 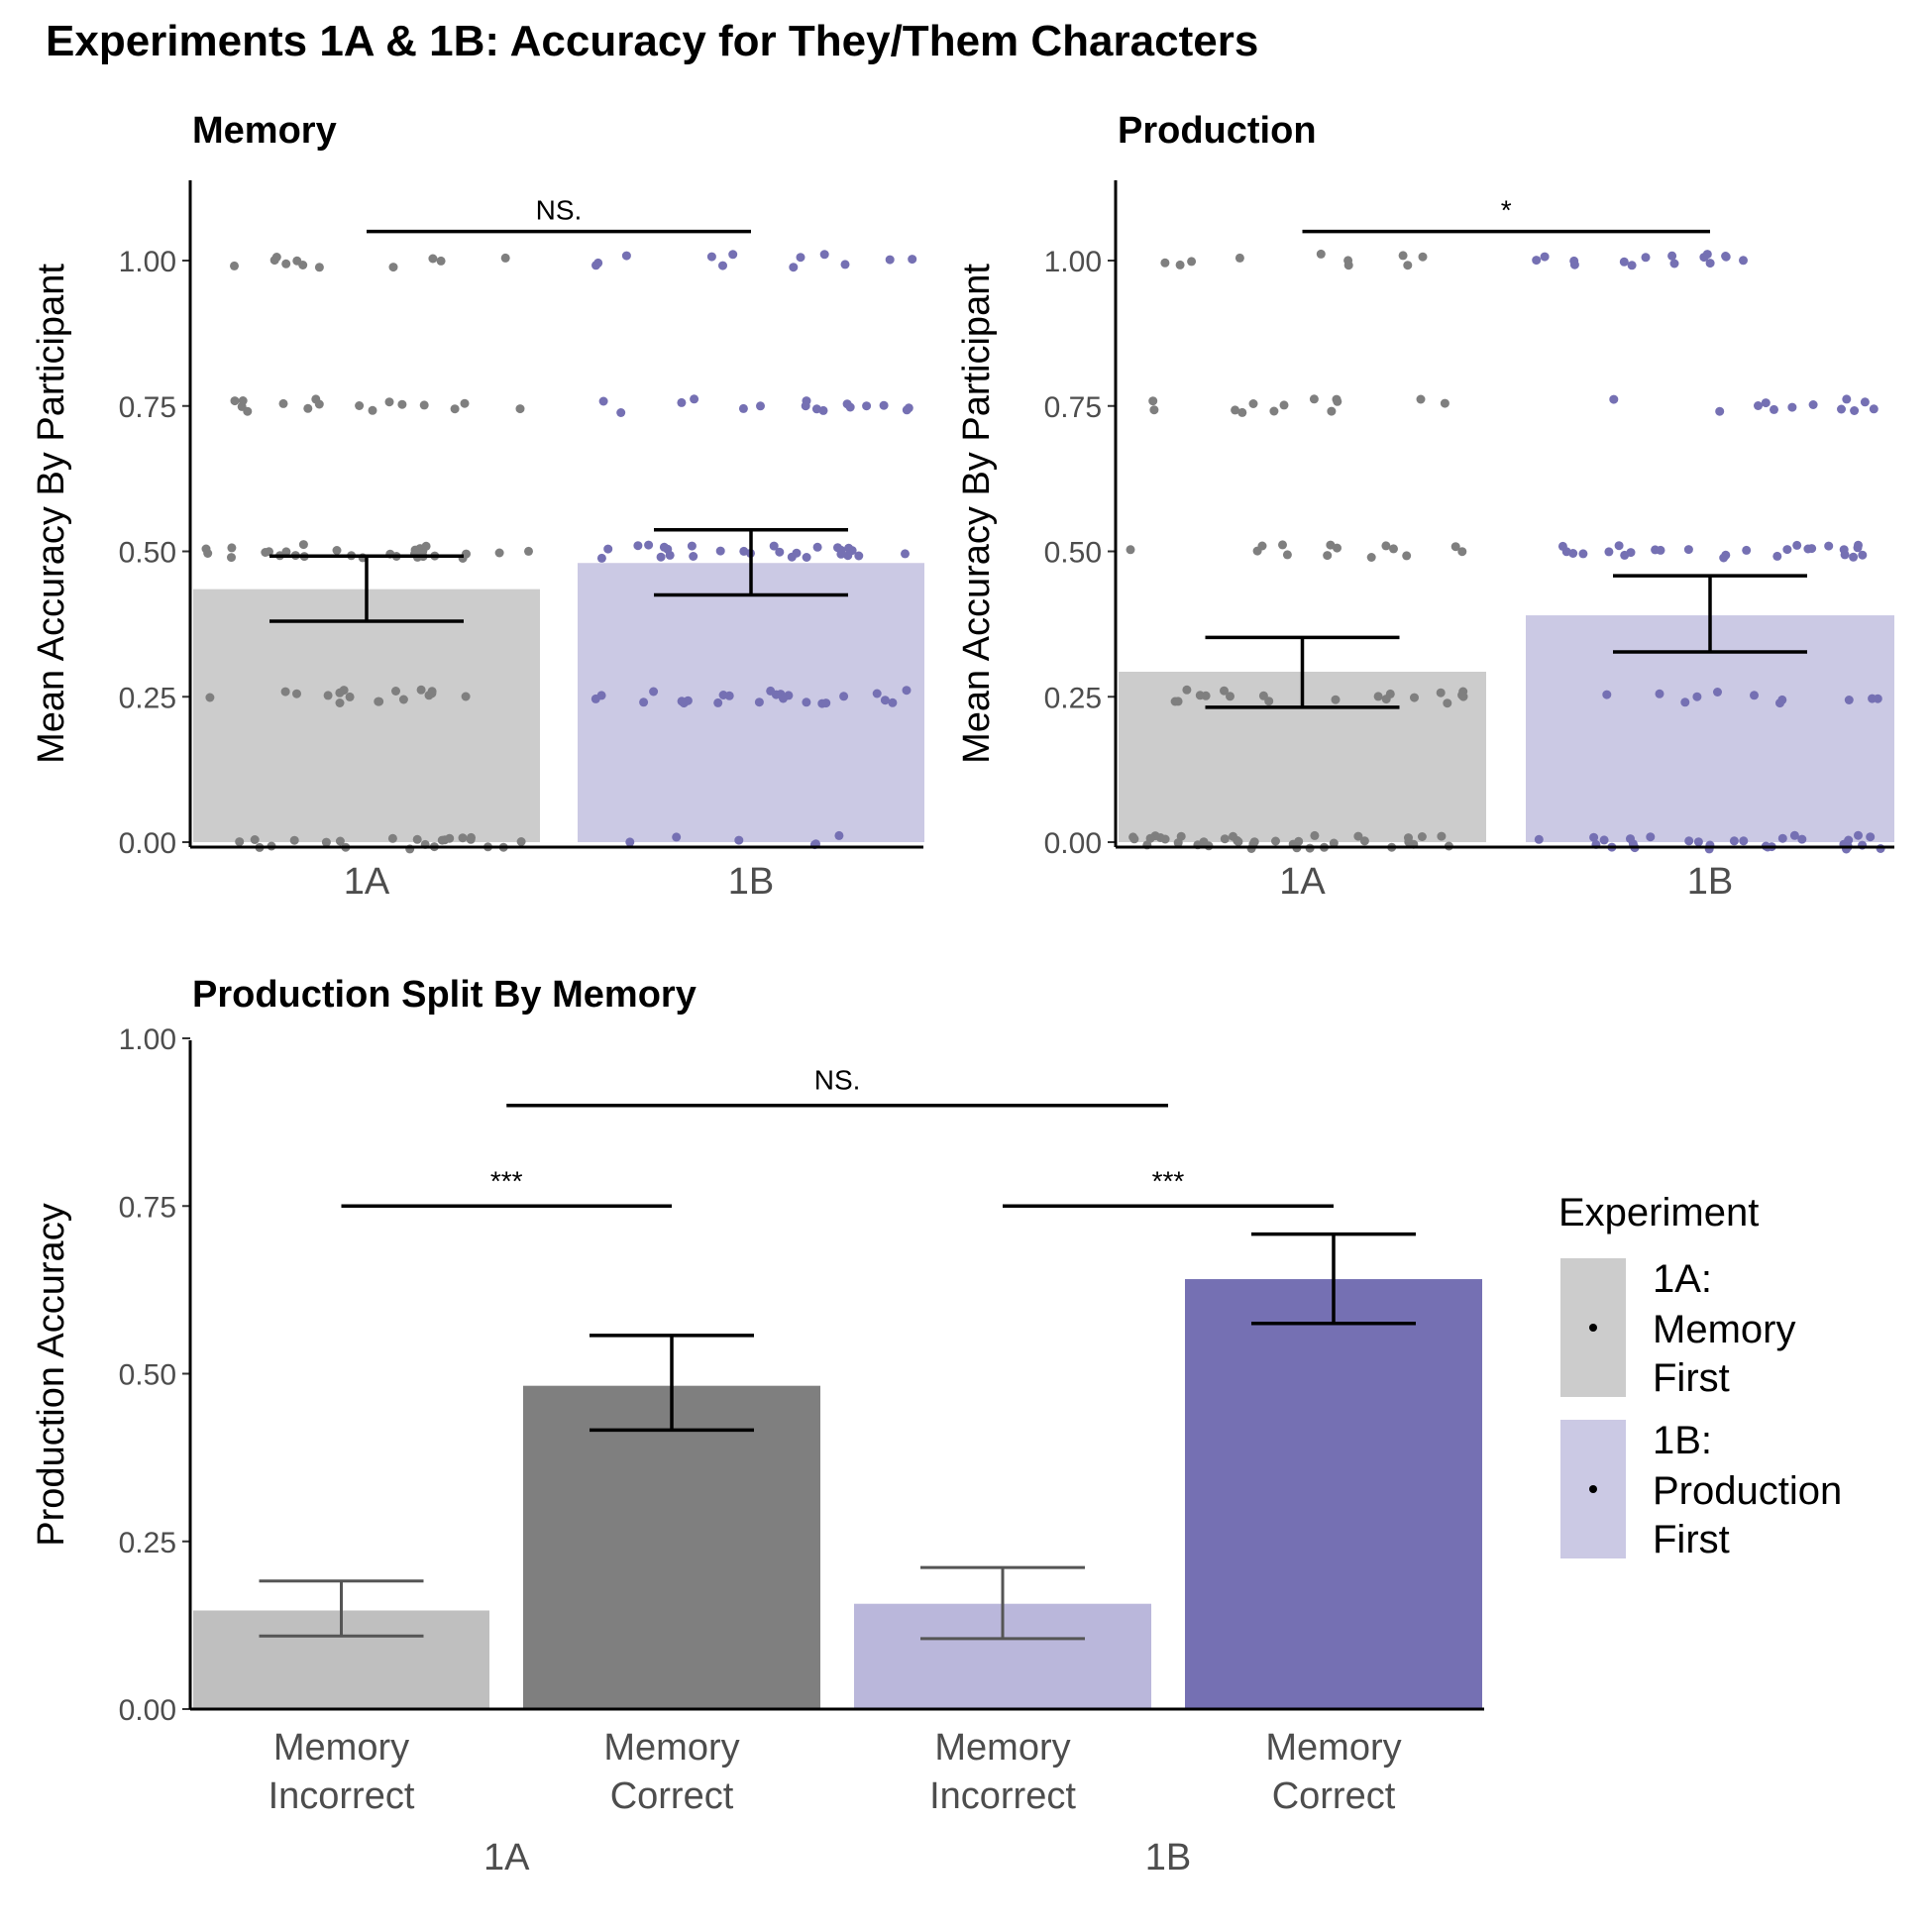 What do you see at coordinates (1724, 1329) in the screenshot?
I see `legend-label-1a-line2: Memory` at bounding box center [1724, 1329].